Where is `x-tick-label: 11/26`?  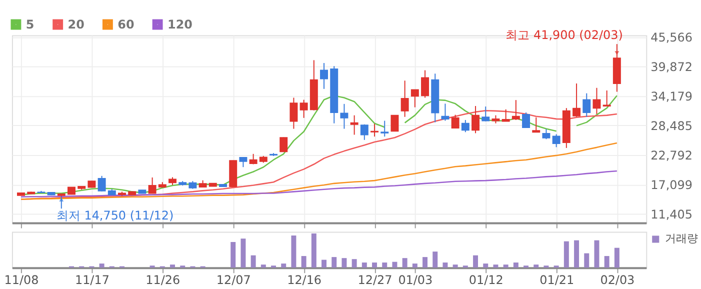
x-tick-label: 11/26 is located at coordinates (163, 280).